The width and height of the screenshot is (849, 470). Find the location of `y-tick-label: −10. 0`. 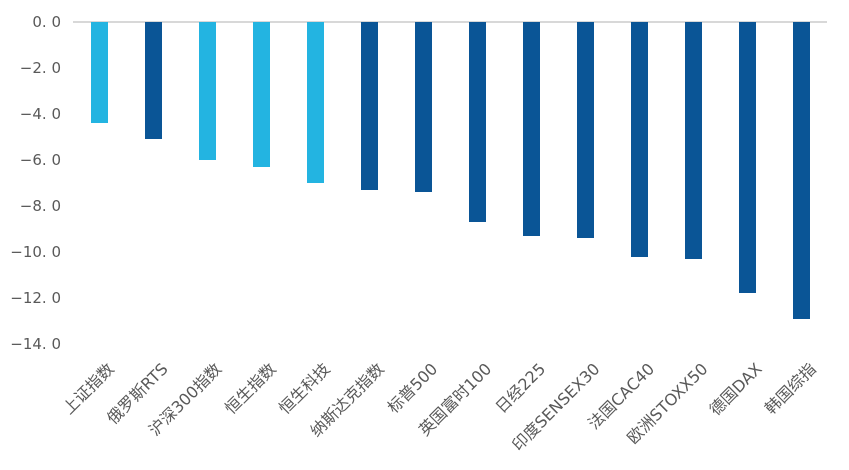

y-tick-label: −10. 0 is located at coordinates (35, 252).